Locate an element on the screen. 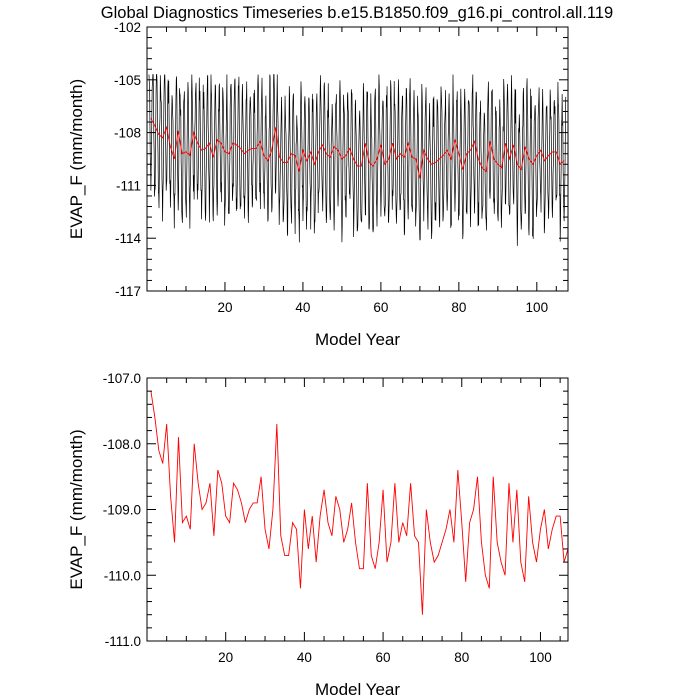 Image resolution: width=700 pixels, height=700 pixels. annual-series-line is located at coordinates (357, 148).